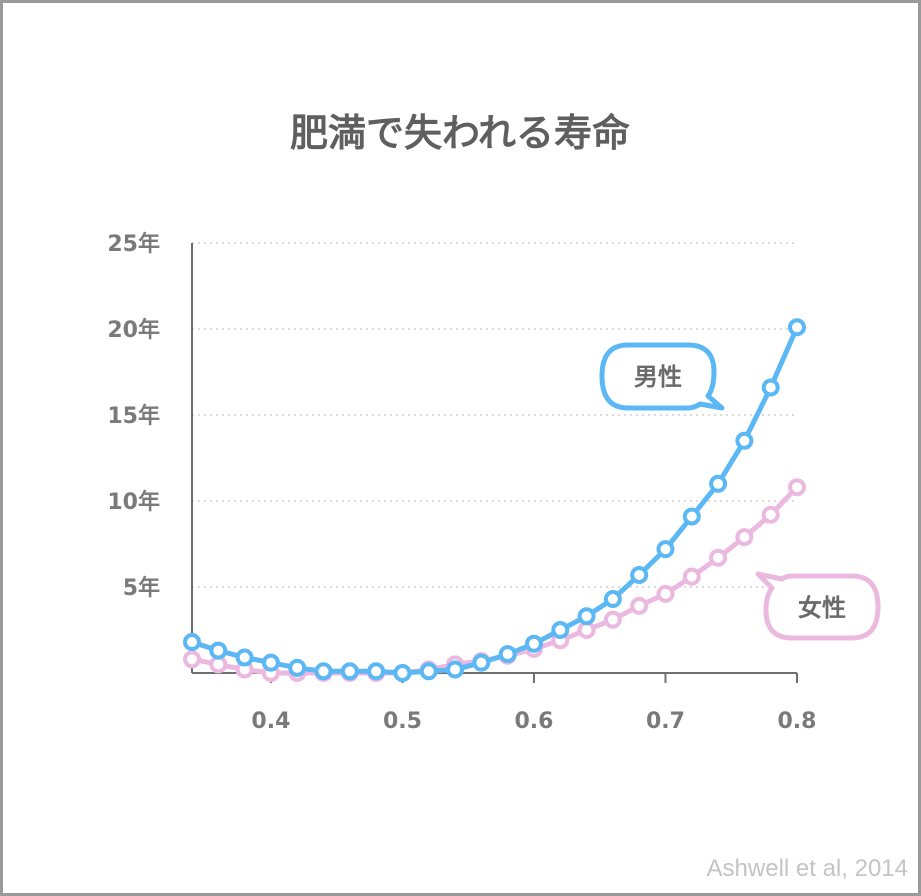  What do you see at coordinates (665, 721) in the screenshot?
I see `x-tick-label-3: 0.7` at bounding box center [665, 721].